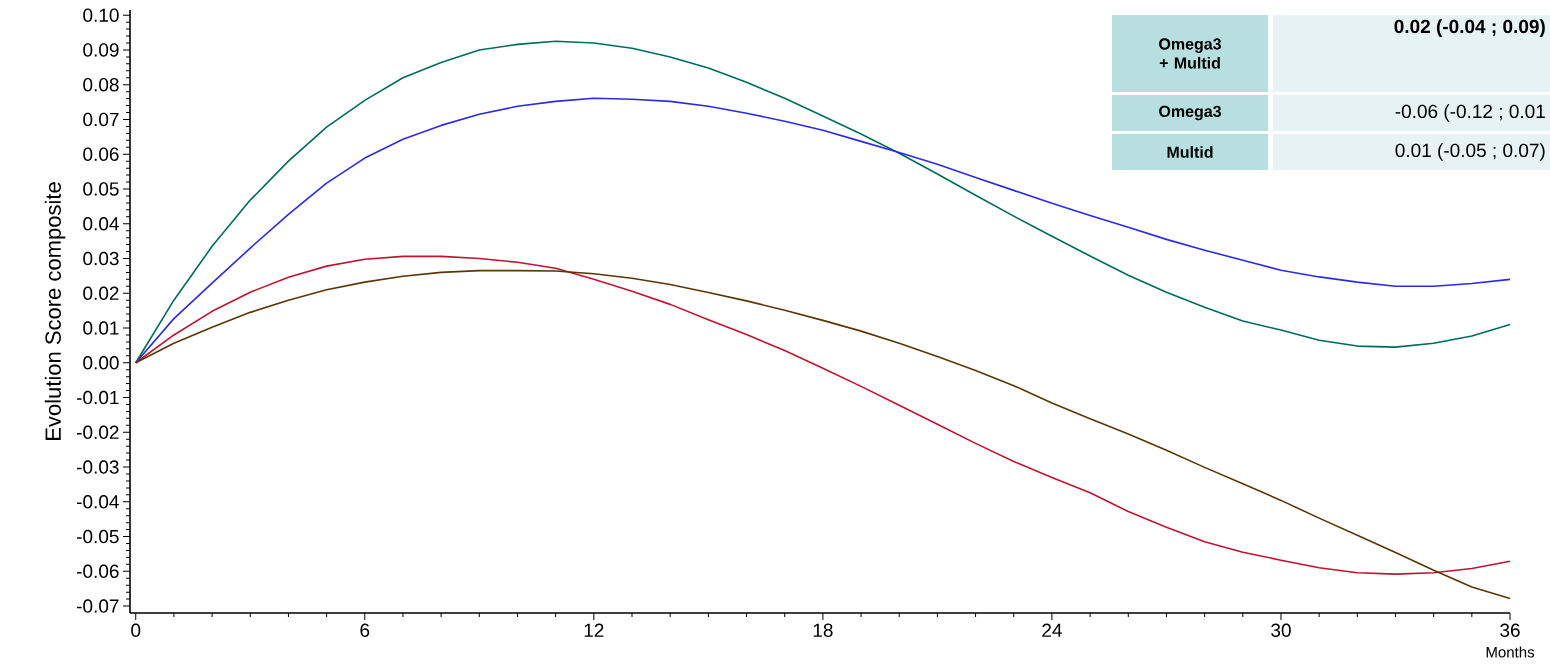 This screenshot has height=670, width=1550. Describe the element at coordinates (101, 293) in the screenshot. I see `y-tick-label: 0.02` at that location.